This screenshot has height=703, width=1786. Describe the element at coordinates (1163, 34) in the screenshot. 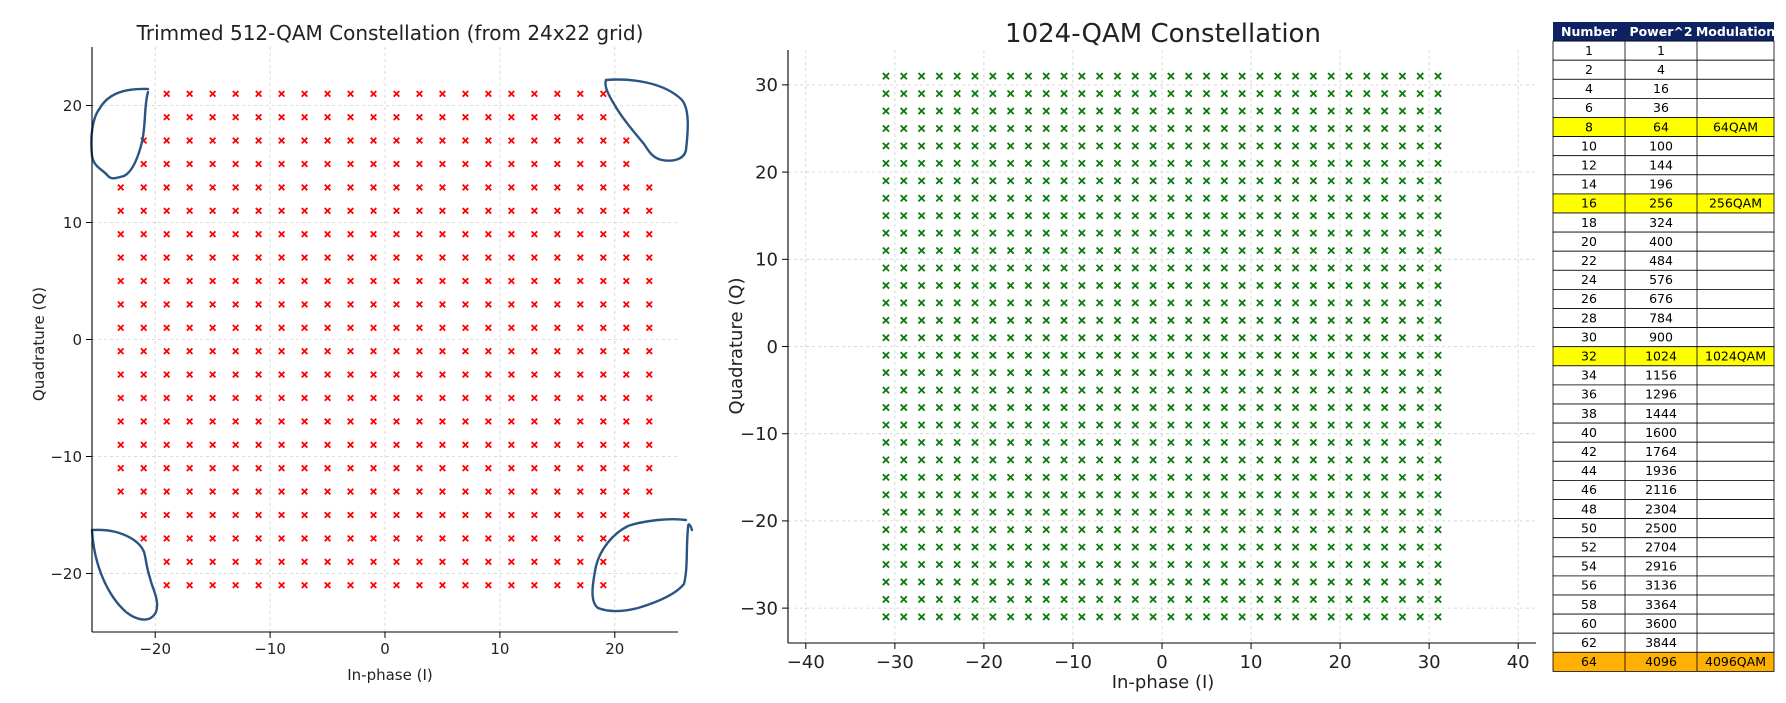

I see `chart-title: 1024-QAM Constellation` at that location.